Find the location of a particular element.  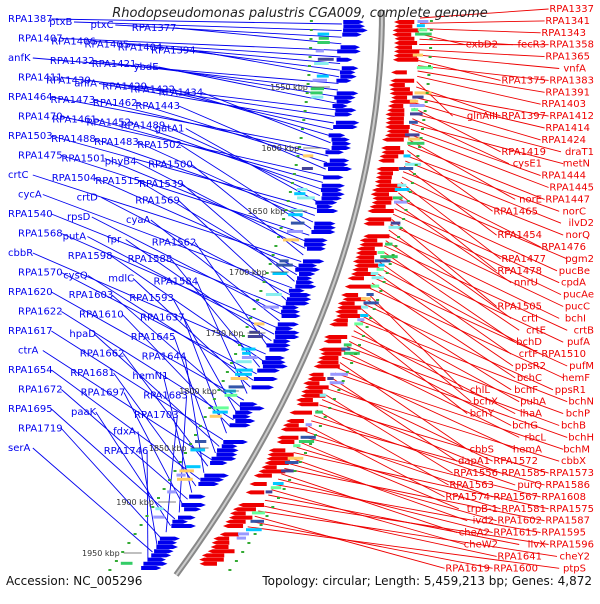

right-gene-label: lhaA is located at coordinates (531, 414).